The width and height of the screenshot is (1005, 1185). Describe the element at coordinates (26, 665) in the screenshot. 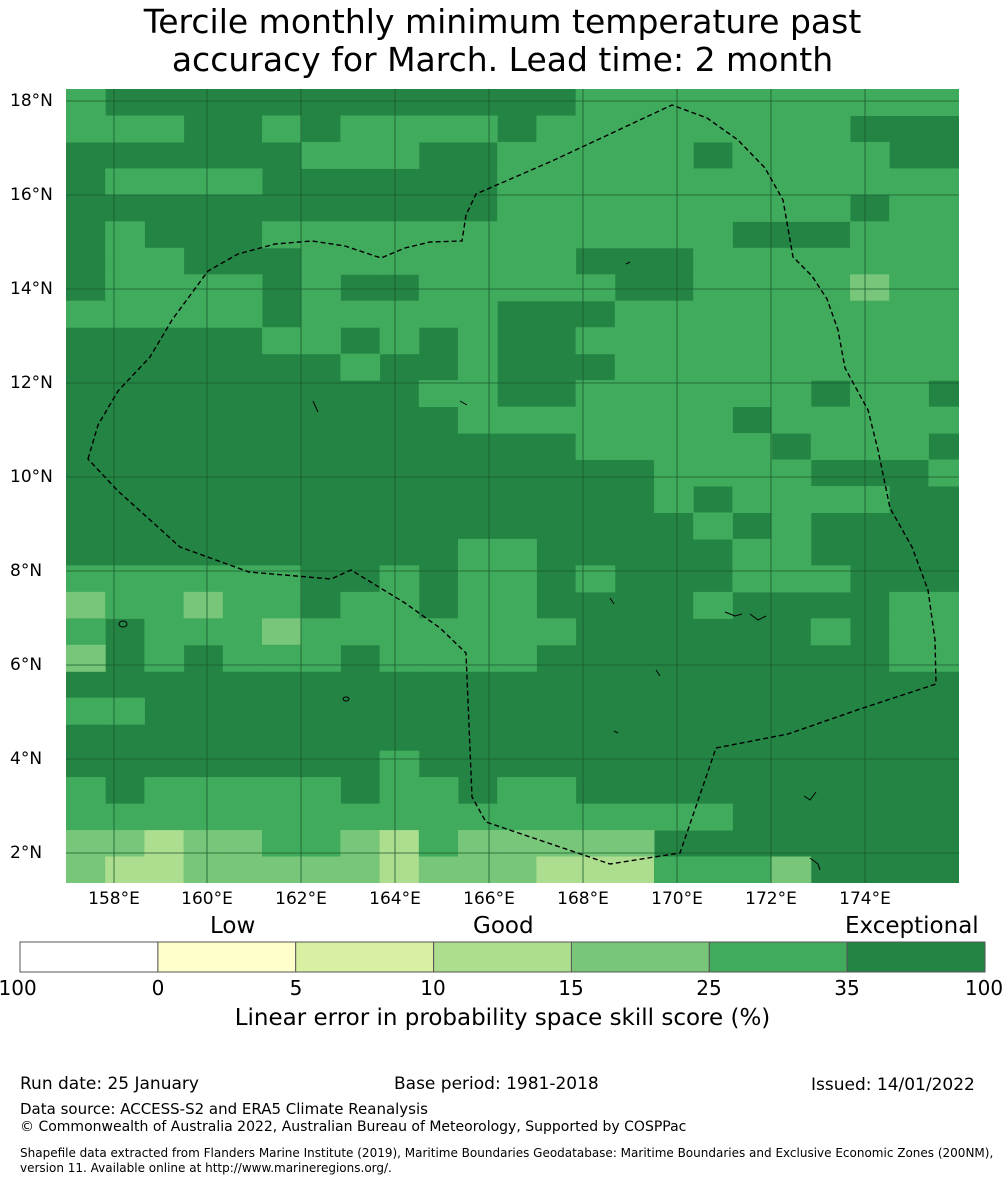

I see `lat-label: 6°N` at that location.